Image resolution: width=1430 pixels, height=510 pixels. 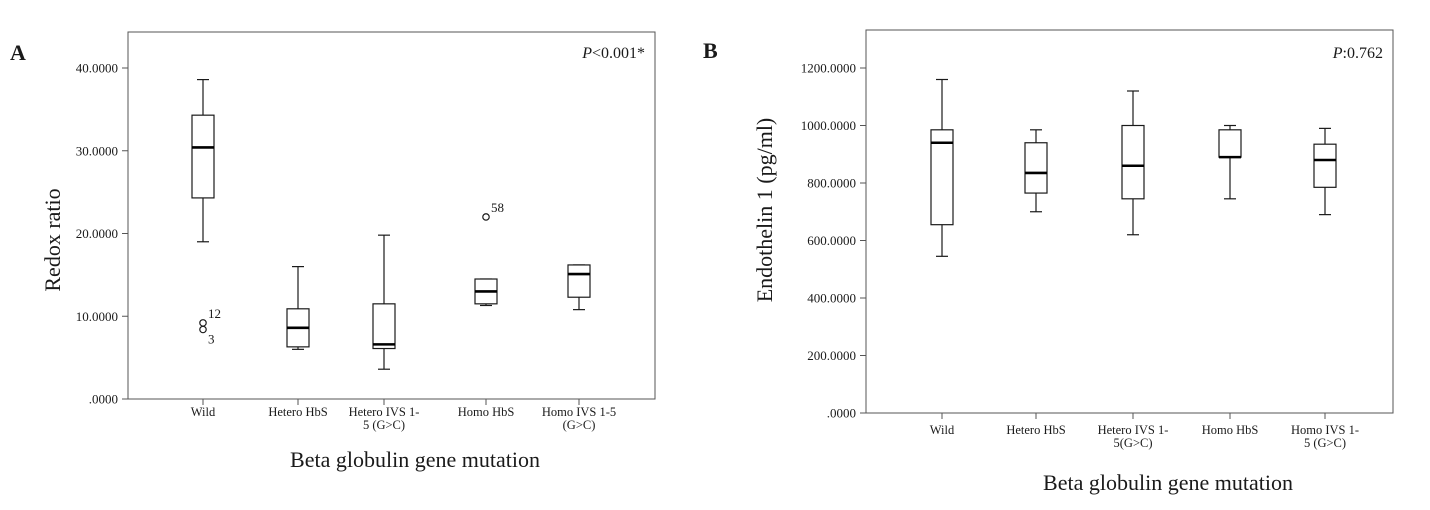 I want to click on panel-a-p-value: P<0.001*, so click(x=613, y=53).